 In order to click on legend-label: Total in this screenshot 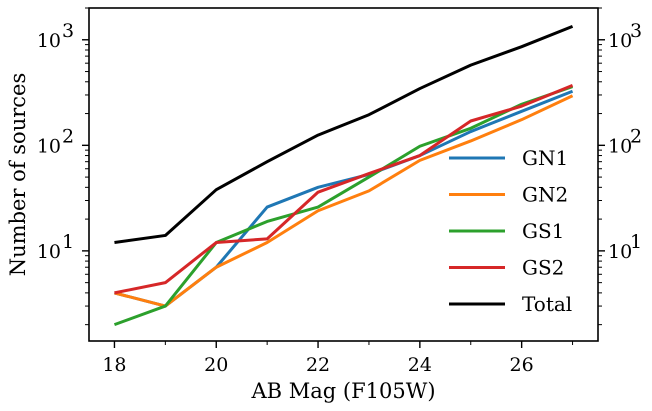, I will do `click(547, 304)`.